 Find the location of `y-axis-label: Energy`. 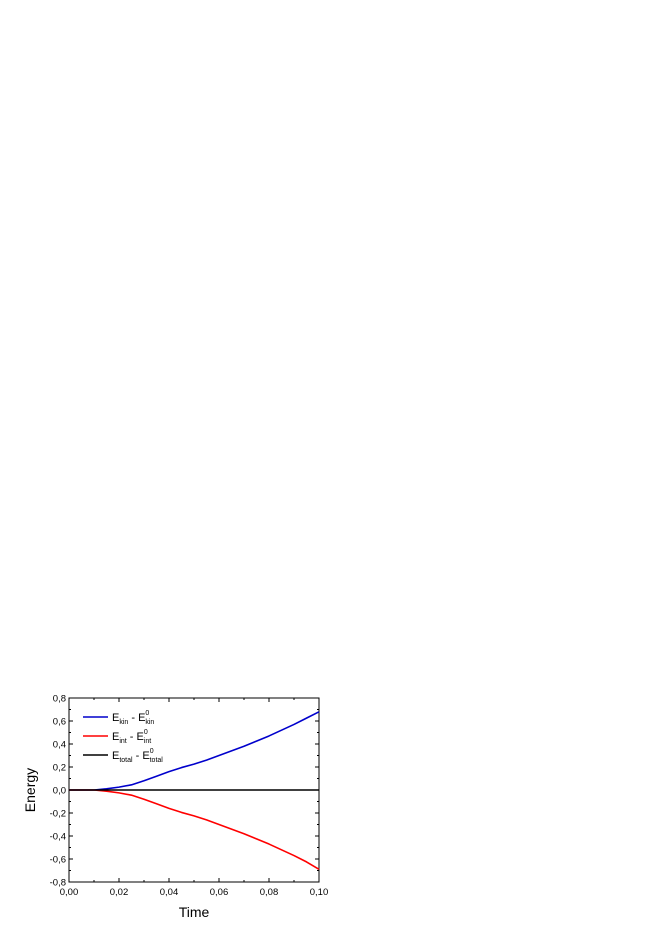

y-axis-label: Energy is located at coordinates (30, 790).